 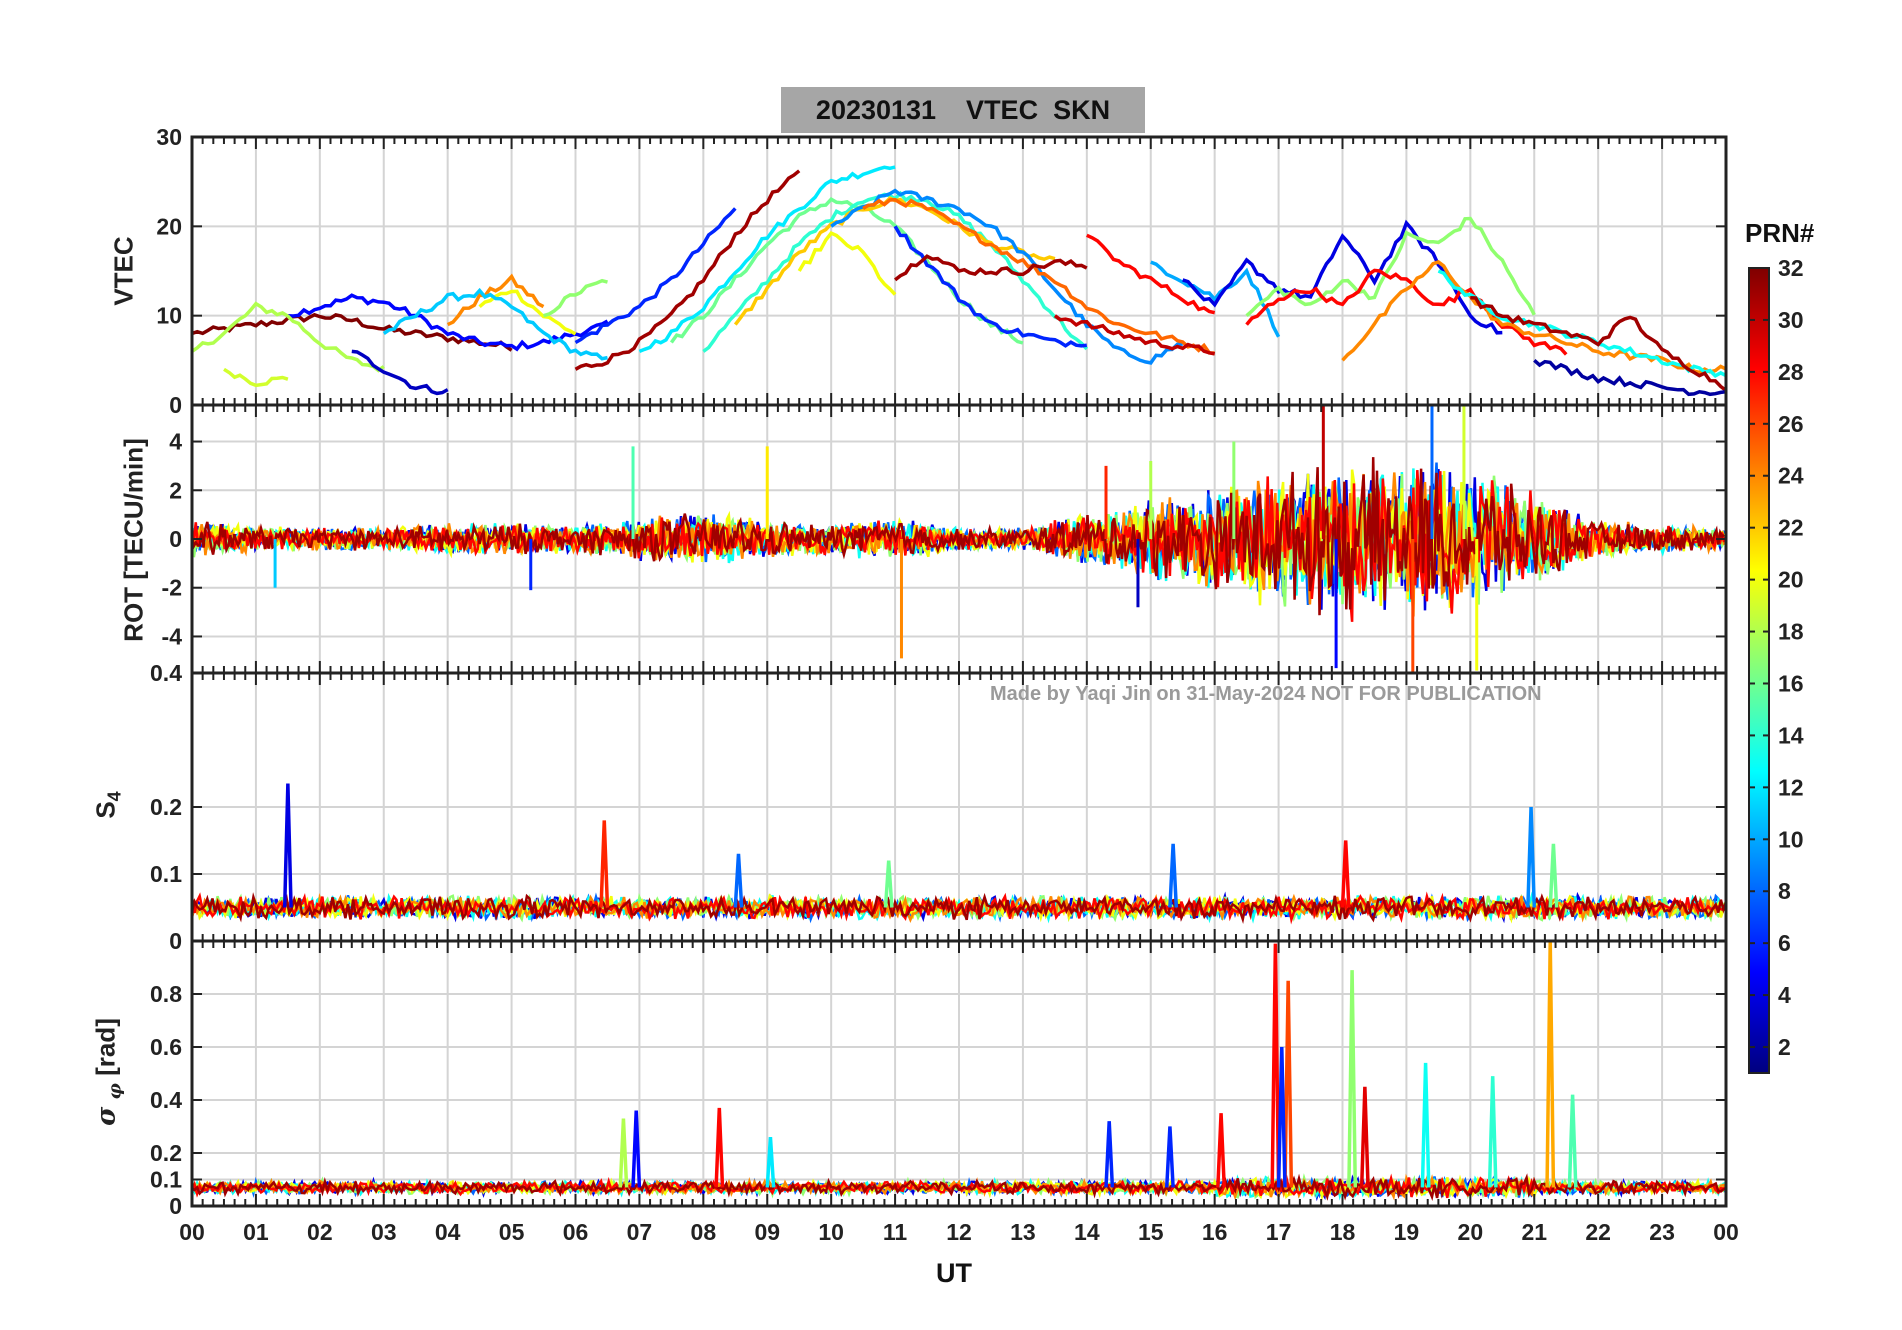 What do you see at coordinates (959, 1186) in the screenshot?
I see `sigma-phi-trace` at bounding box center [959, 1186].